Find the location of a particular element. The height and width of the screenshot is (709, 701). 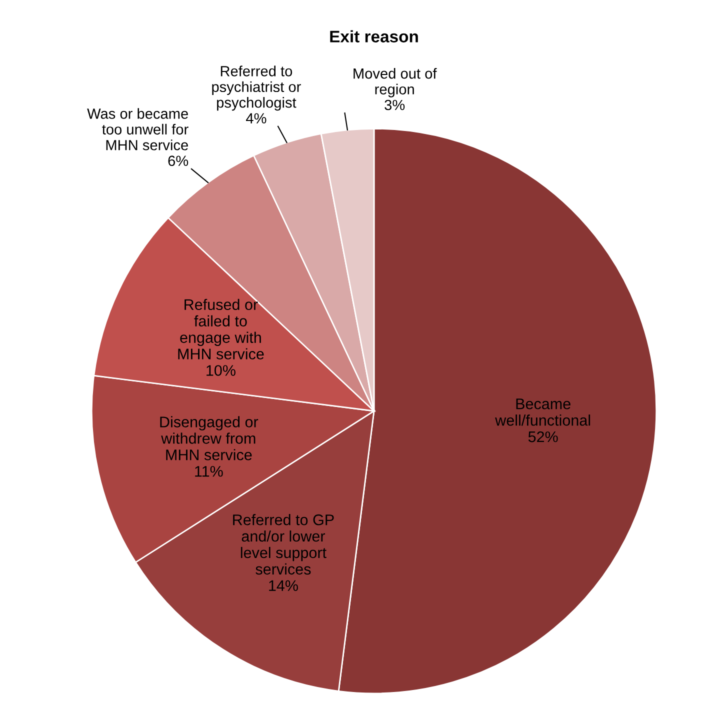

data-label: 6% is located at coordinates (178, 161).